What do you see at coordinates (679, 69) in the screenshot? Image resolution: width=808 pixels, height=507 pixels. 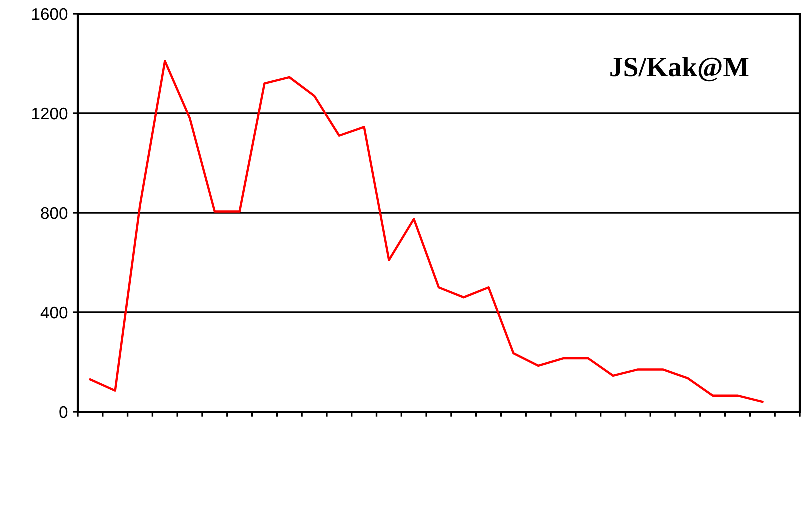 I see `annotation: JS/Kak@M` at bounding box center [679, 69].